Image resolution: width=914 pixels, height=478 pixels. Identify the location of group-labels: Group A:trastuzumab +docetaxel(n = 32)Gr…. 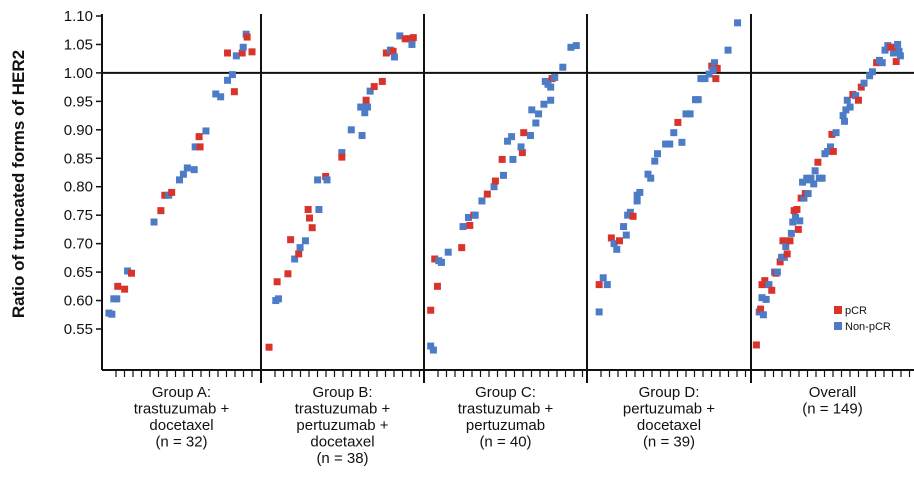
(498, 425).